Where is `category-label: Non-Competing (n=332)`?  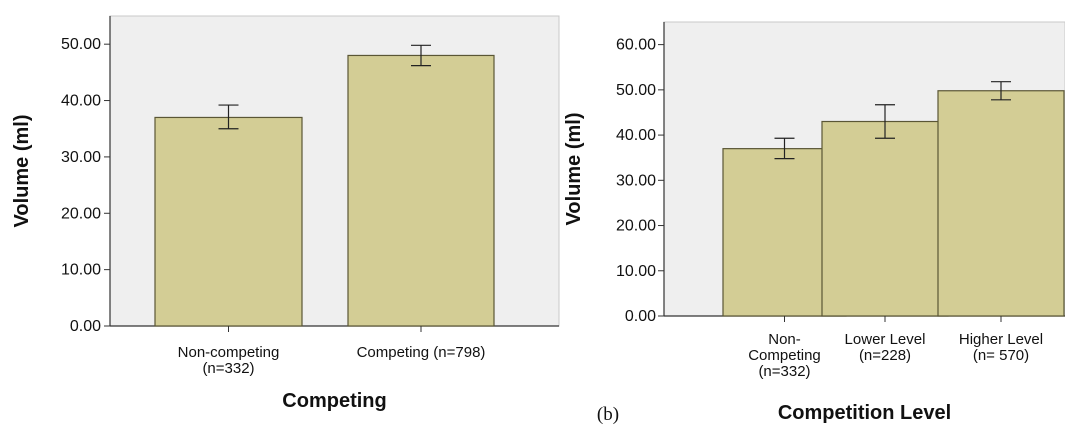
category-label: Non-Competing (n=332) is located at coordinates (784, 355).